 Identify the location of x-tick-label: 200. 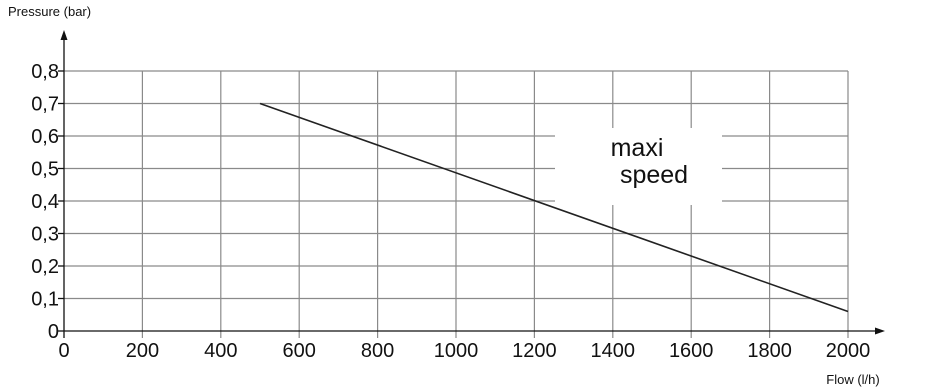
(142, 351).